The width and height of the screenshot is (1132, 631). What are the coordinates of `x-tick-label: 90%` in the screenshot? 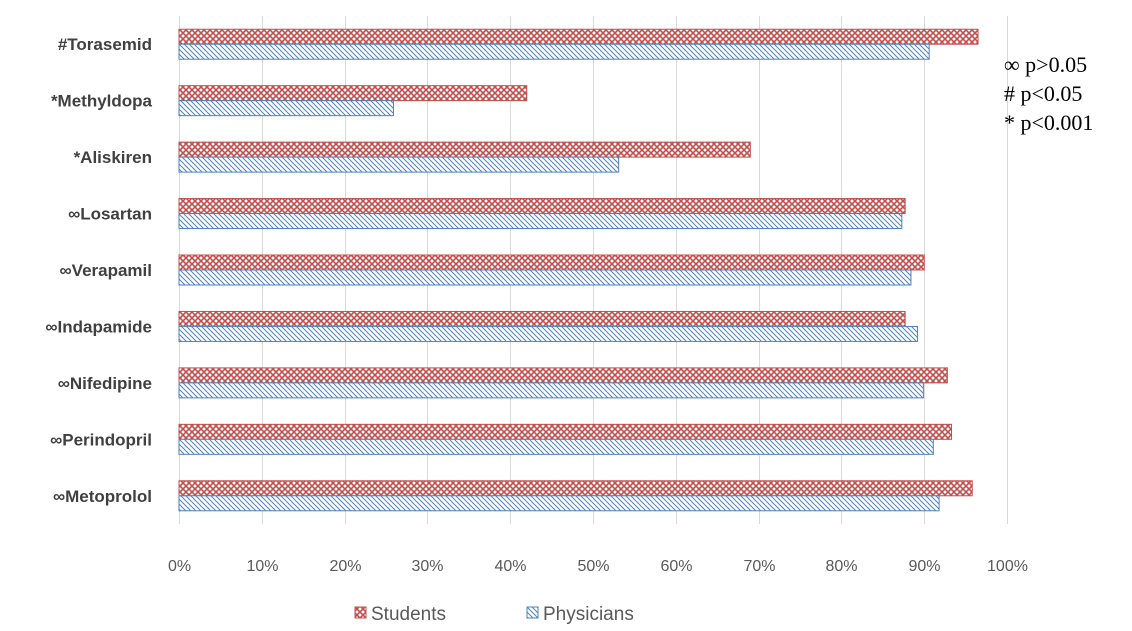 It's located at (924, 566).